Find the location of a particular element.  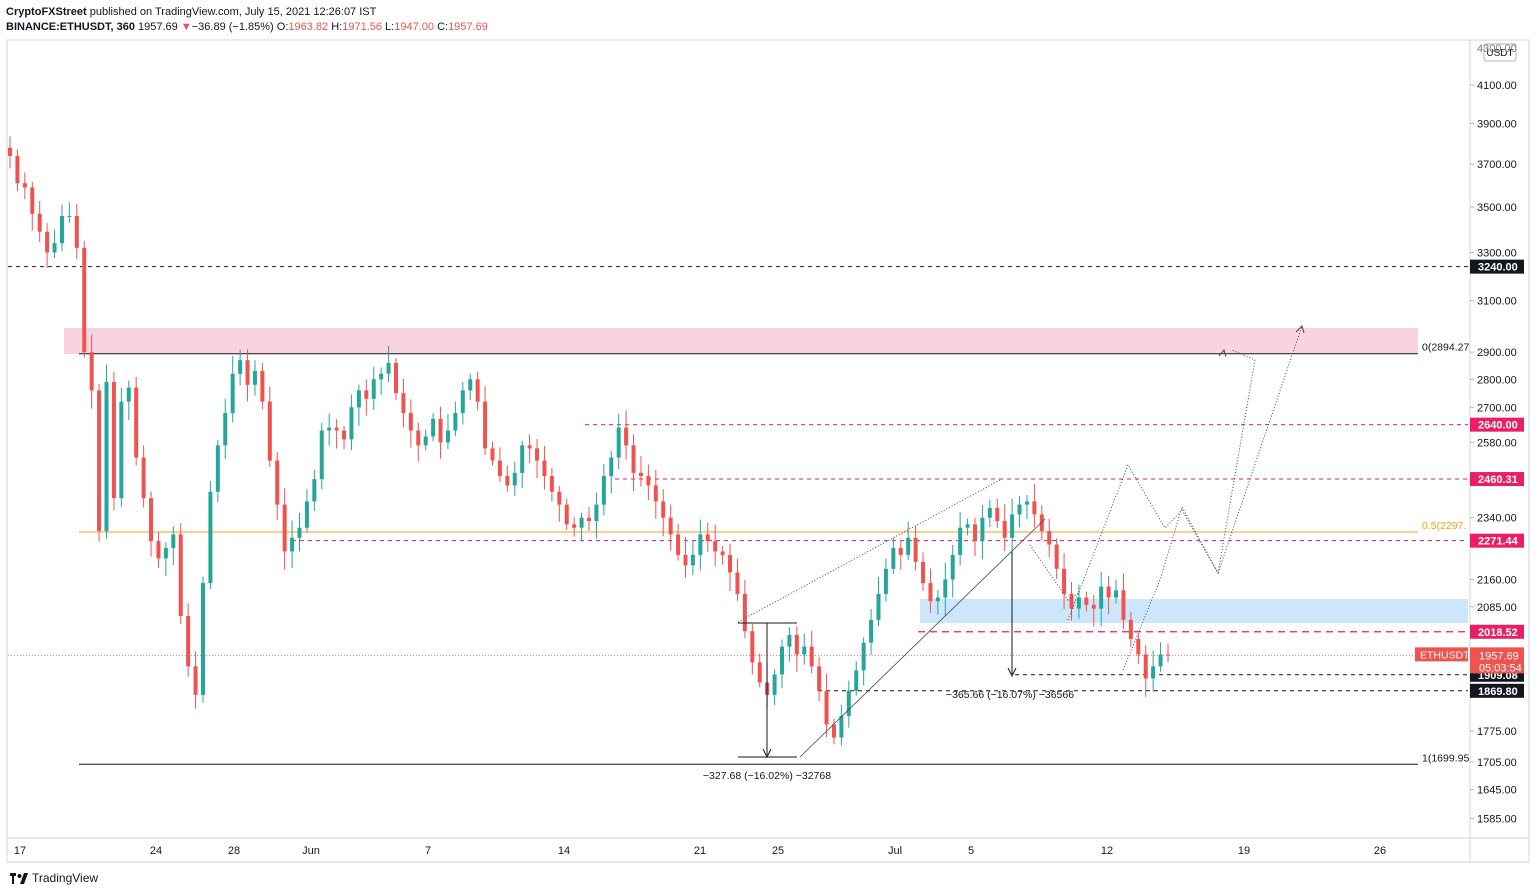

price-tick-label: 3100.00 is located at coordinates (1497, 302).